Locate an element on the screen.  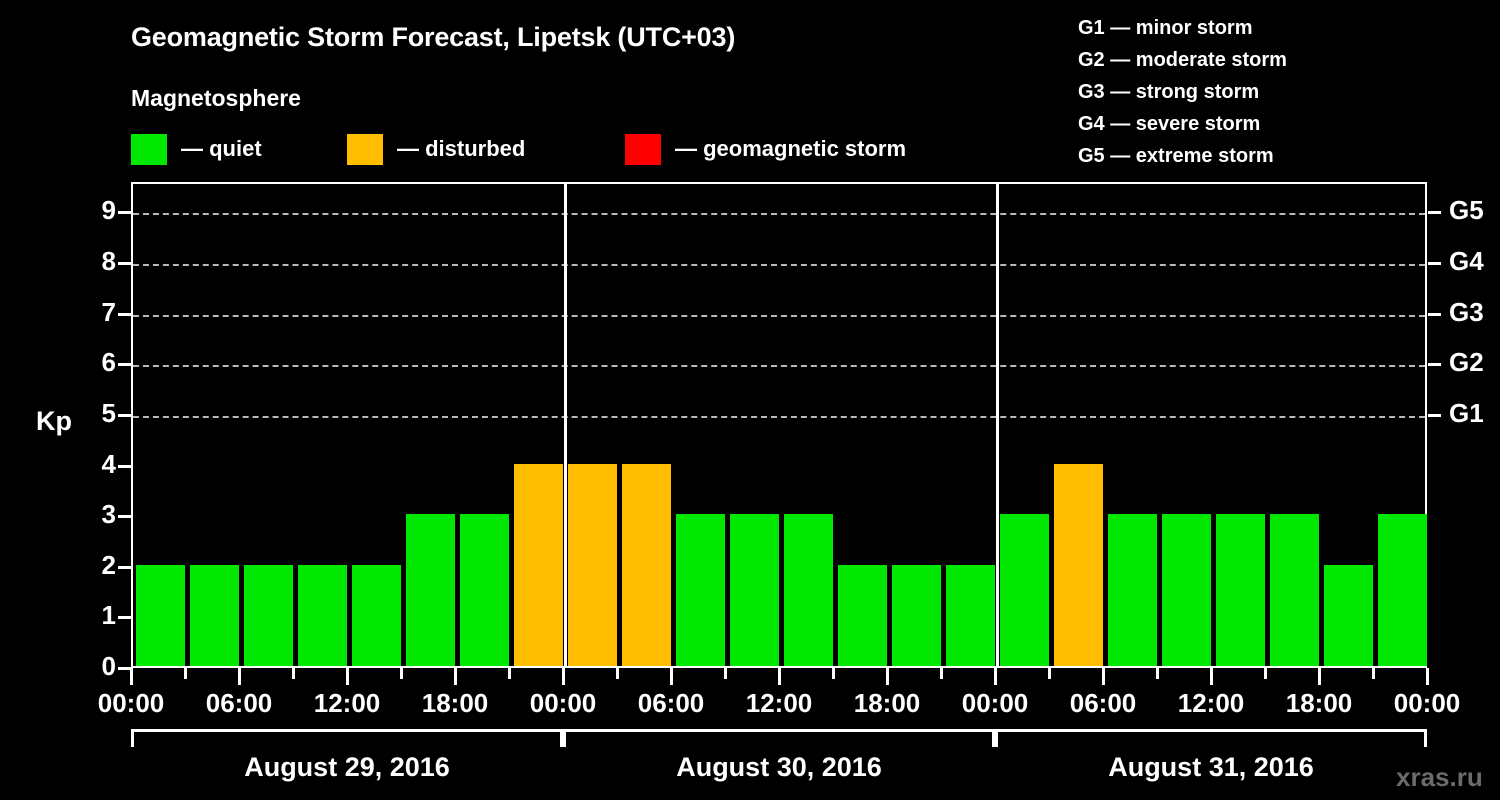
legend-label-disturbed: — disturbed is located at coordinates (461, 148).